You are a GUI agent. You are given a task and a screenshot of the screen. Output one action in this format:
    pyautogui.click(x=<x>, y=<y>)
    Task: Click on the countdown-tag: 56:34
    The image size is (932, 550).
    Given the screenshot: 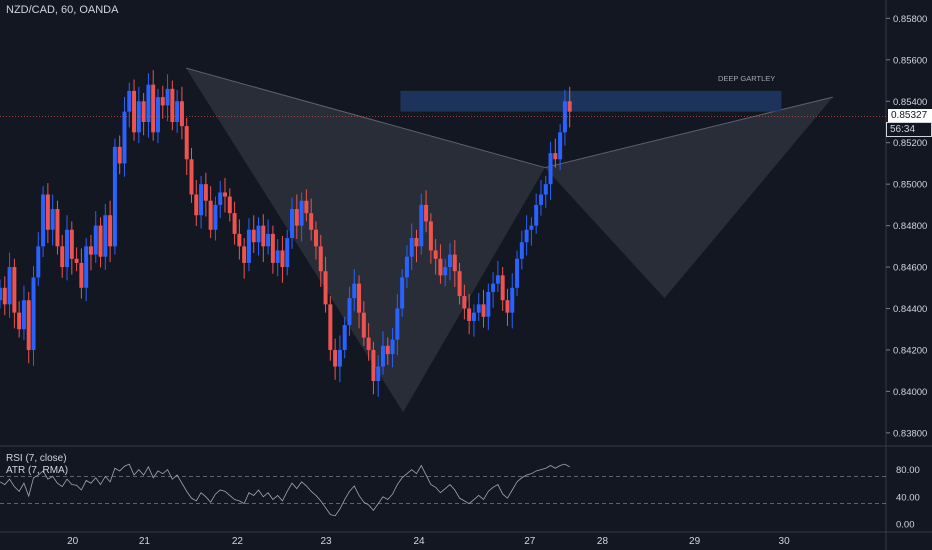 What is the action you would take?
    pyautogui.click(x=909, y=130)
    